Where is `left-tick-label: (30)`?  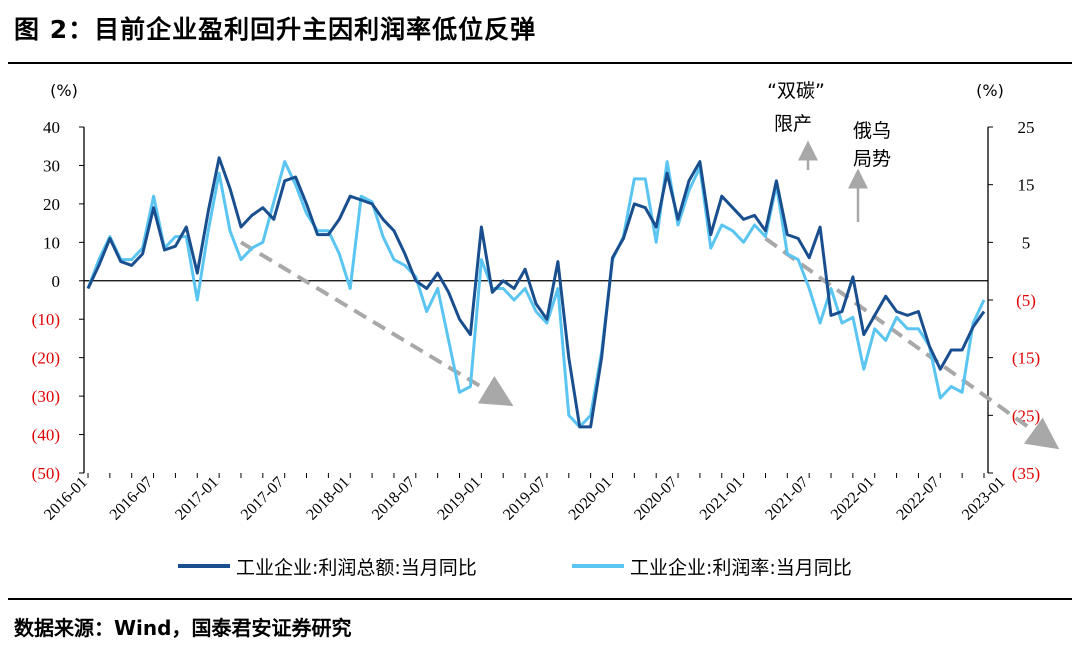
left-tick-label: (30) is located at coordinates (46, 396).